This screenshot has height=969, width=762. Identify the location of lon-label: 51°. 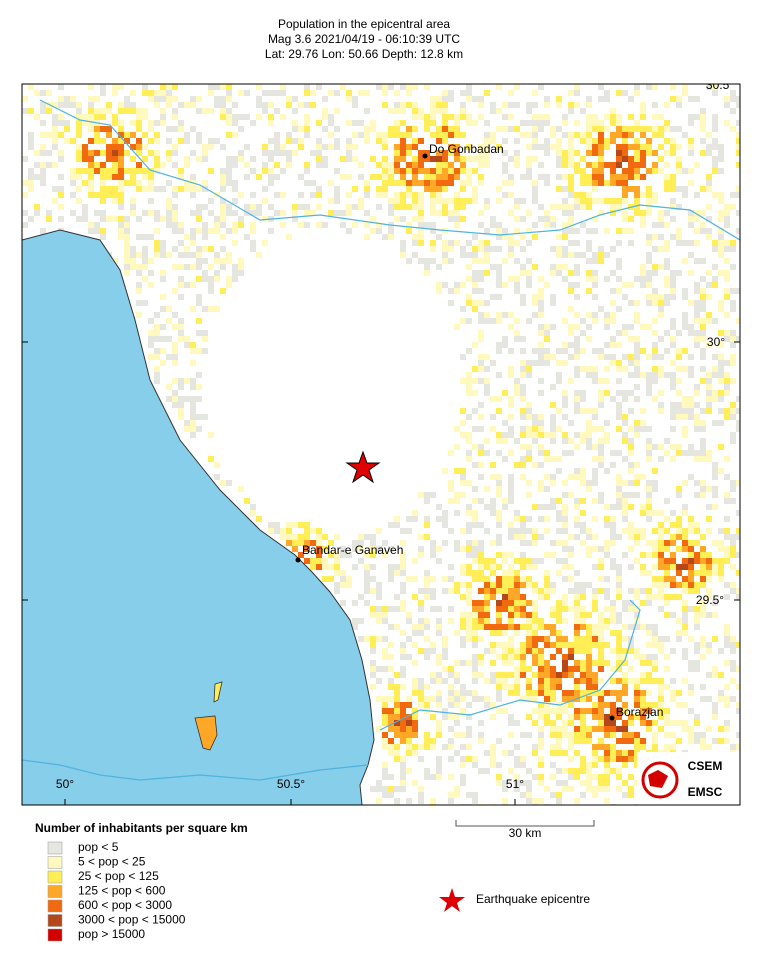
(515, 784).